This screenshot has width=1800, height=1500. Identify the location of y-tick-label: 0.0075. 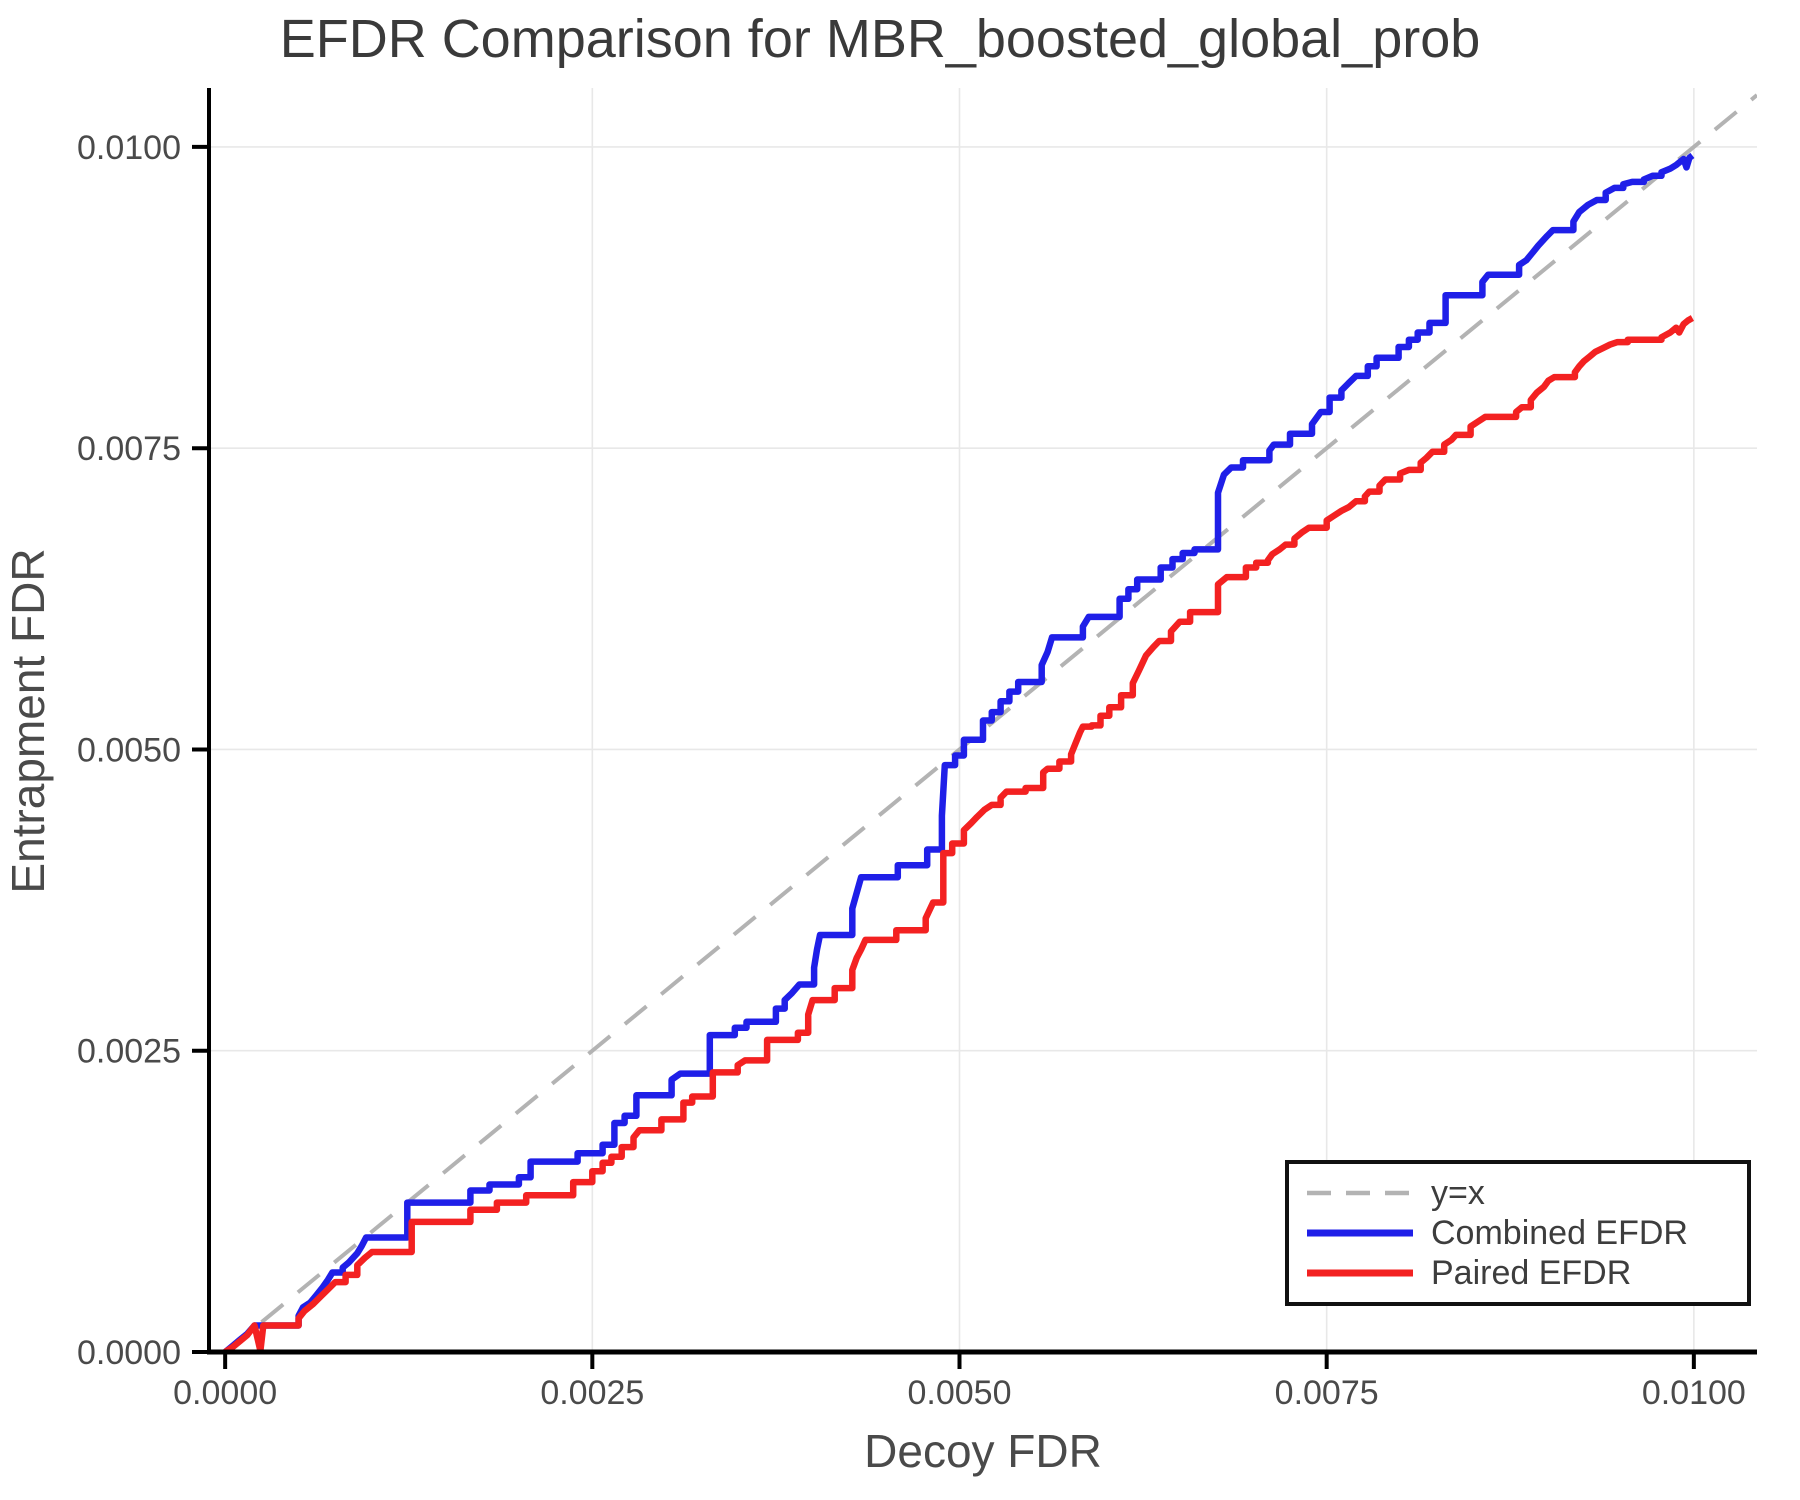
(129, 449).